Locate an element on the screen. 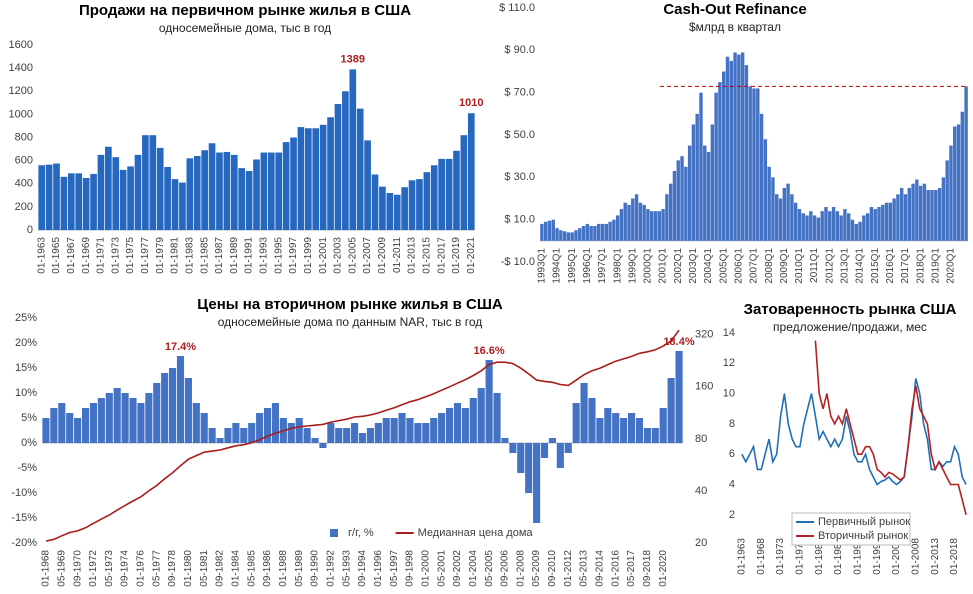 The width and height of the screenshot is (973, 594). y-tick-label: -10% is located at coordinates (24, 493).